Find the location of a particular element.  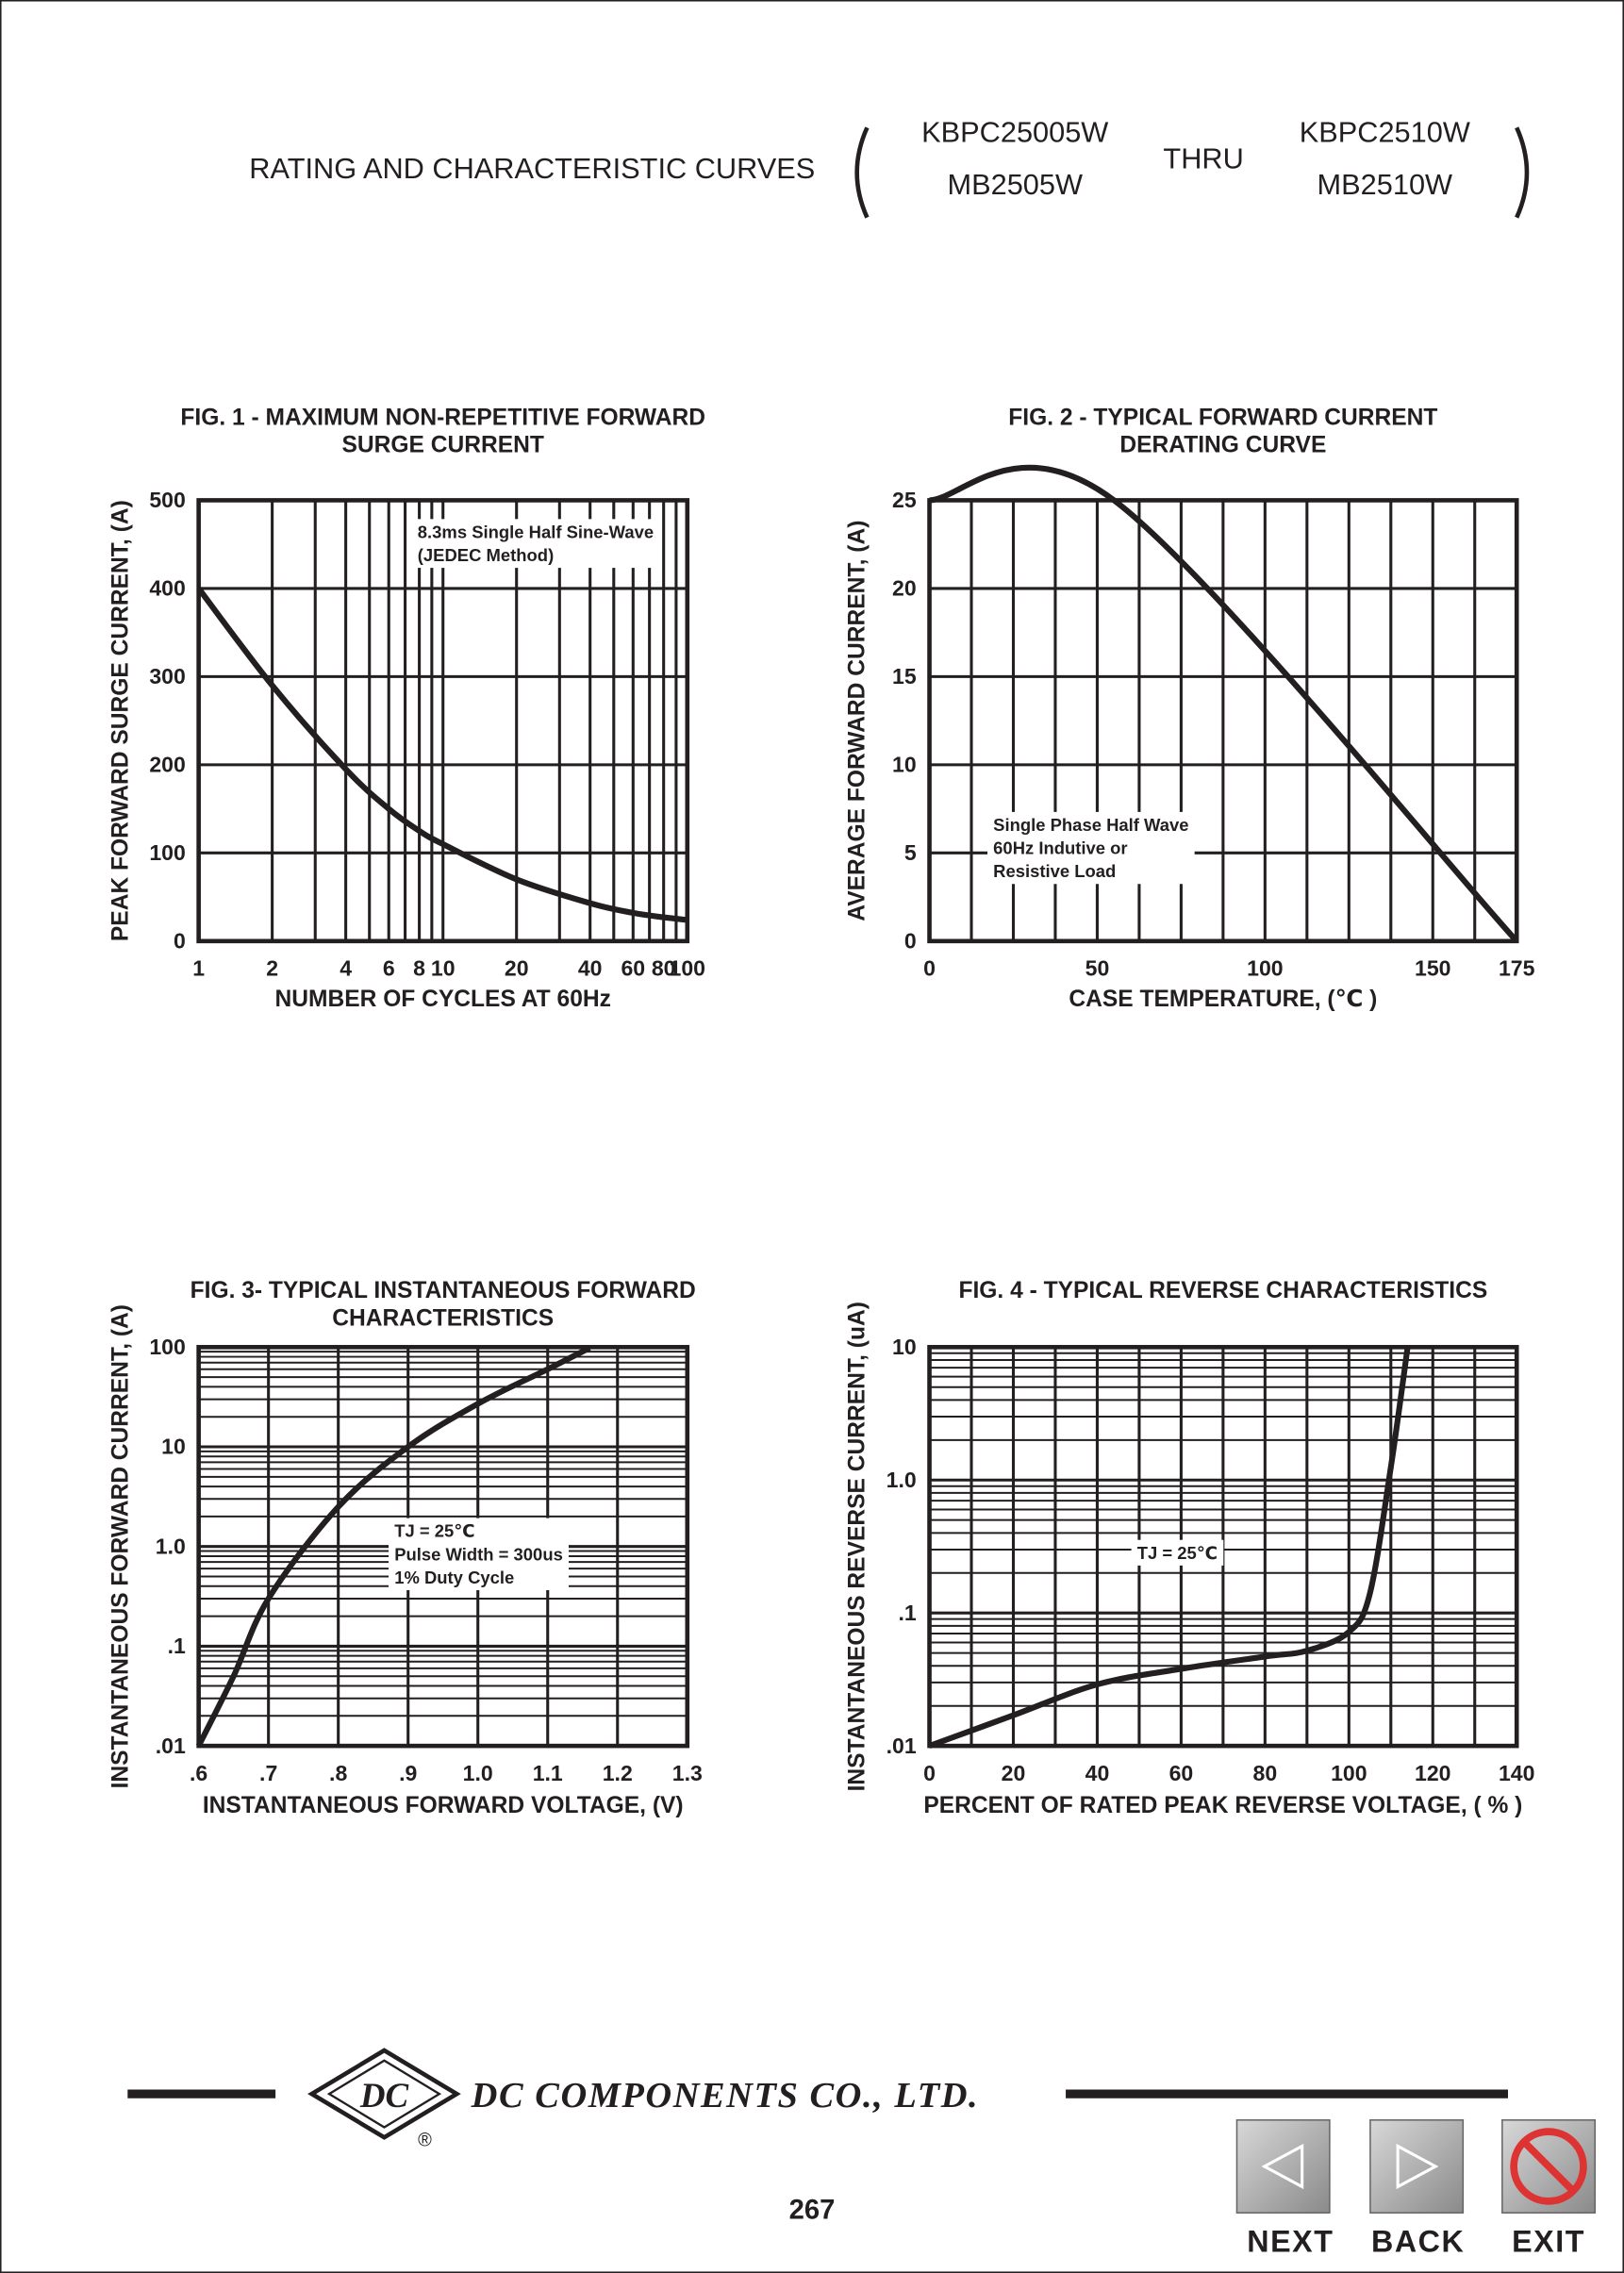

y-tick-label: 20 is located at coordinates (904, 588).